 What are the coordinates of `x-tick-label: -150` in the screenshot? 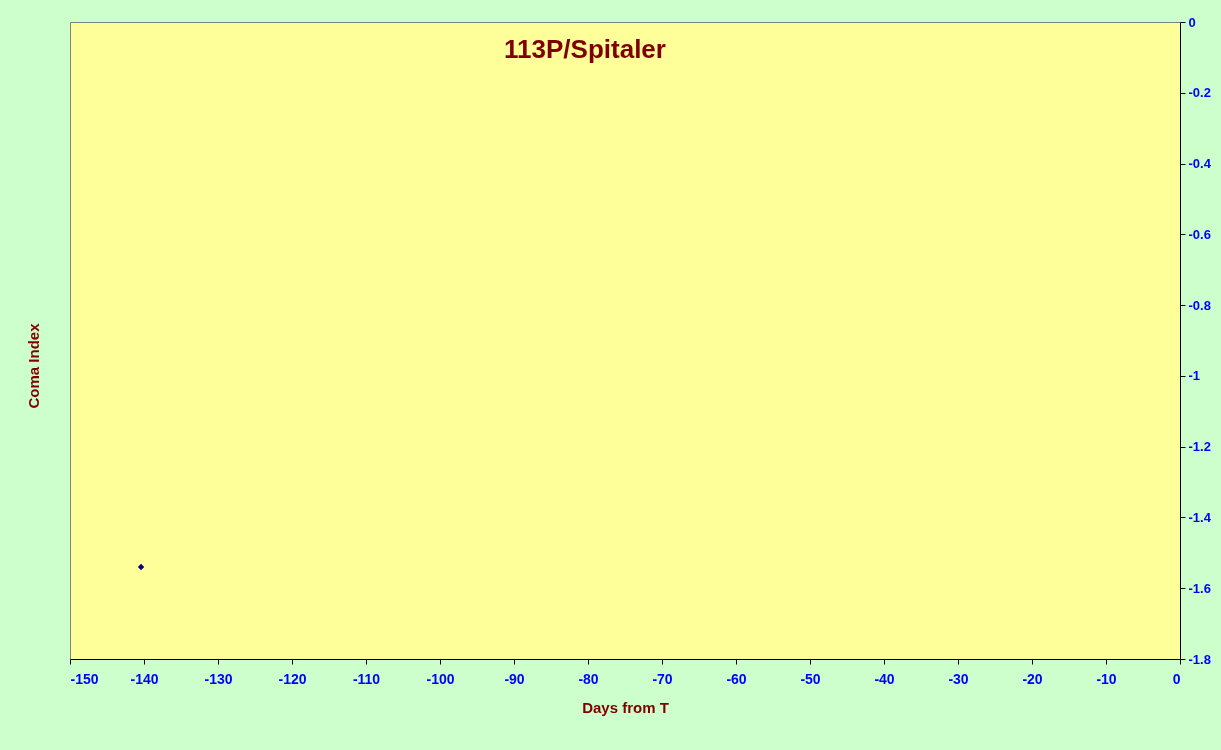 It's located at (84, 678).